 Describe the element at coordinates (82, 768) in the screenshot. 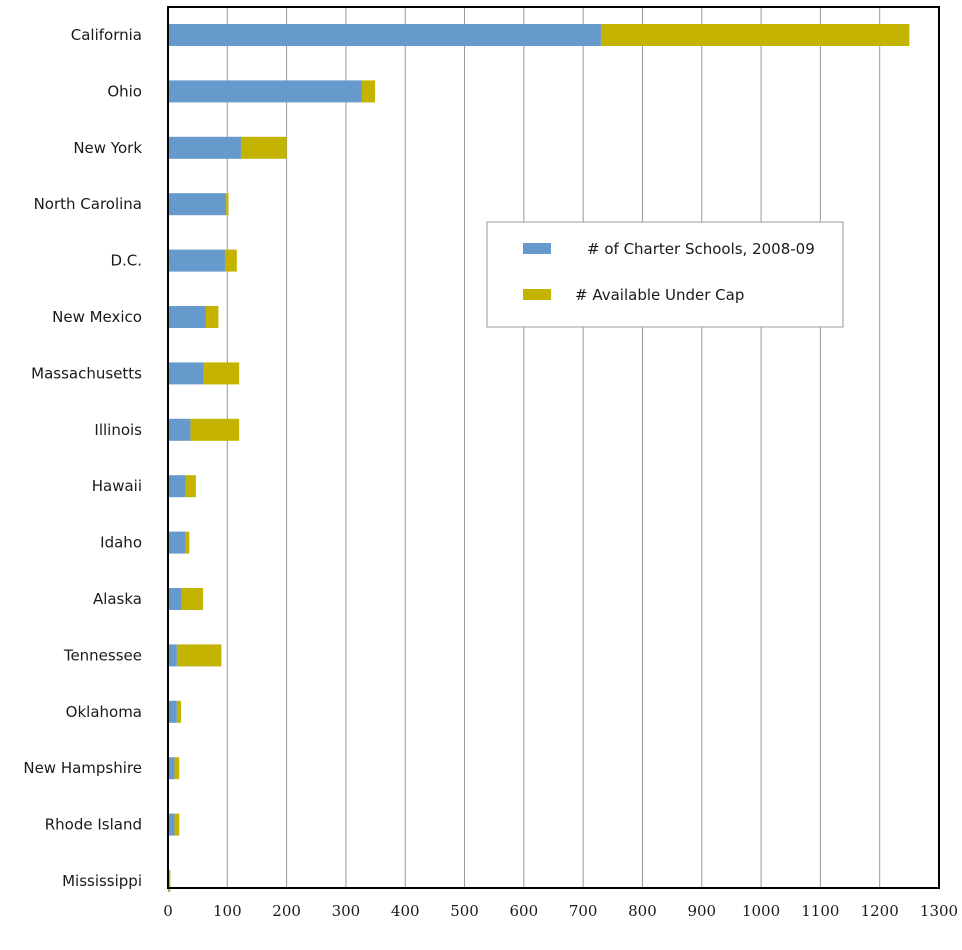

I see `category-label: New Hampshire` at that location.